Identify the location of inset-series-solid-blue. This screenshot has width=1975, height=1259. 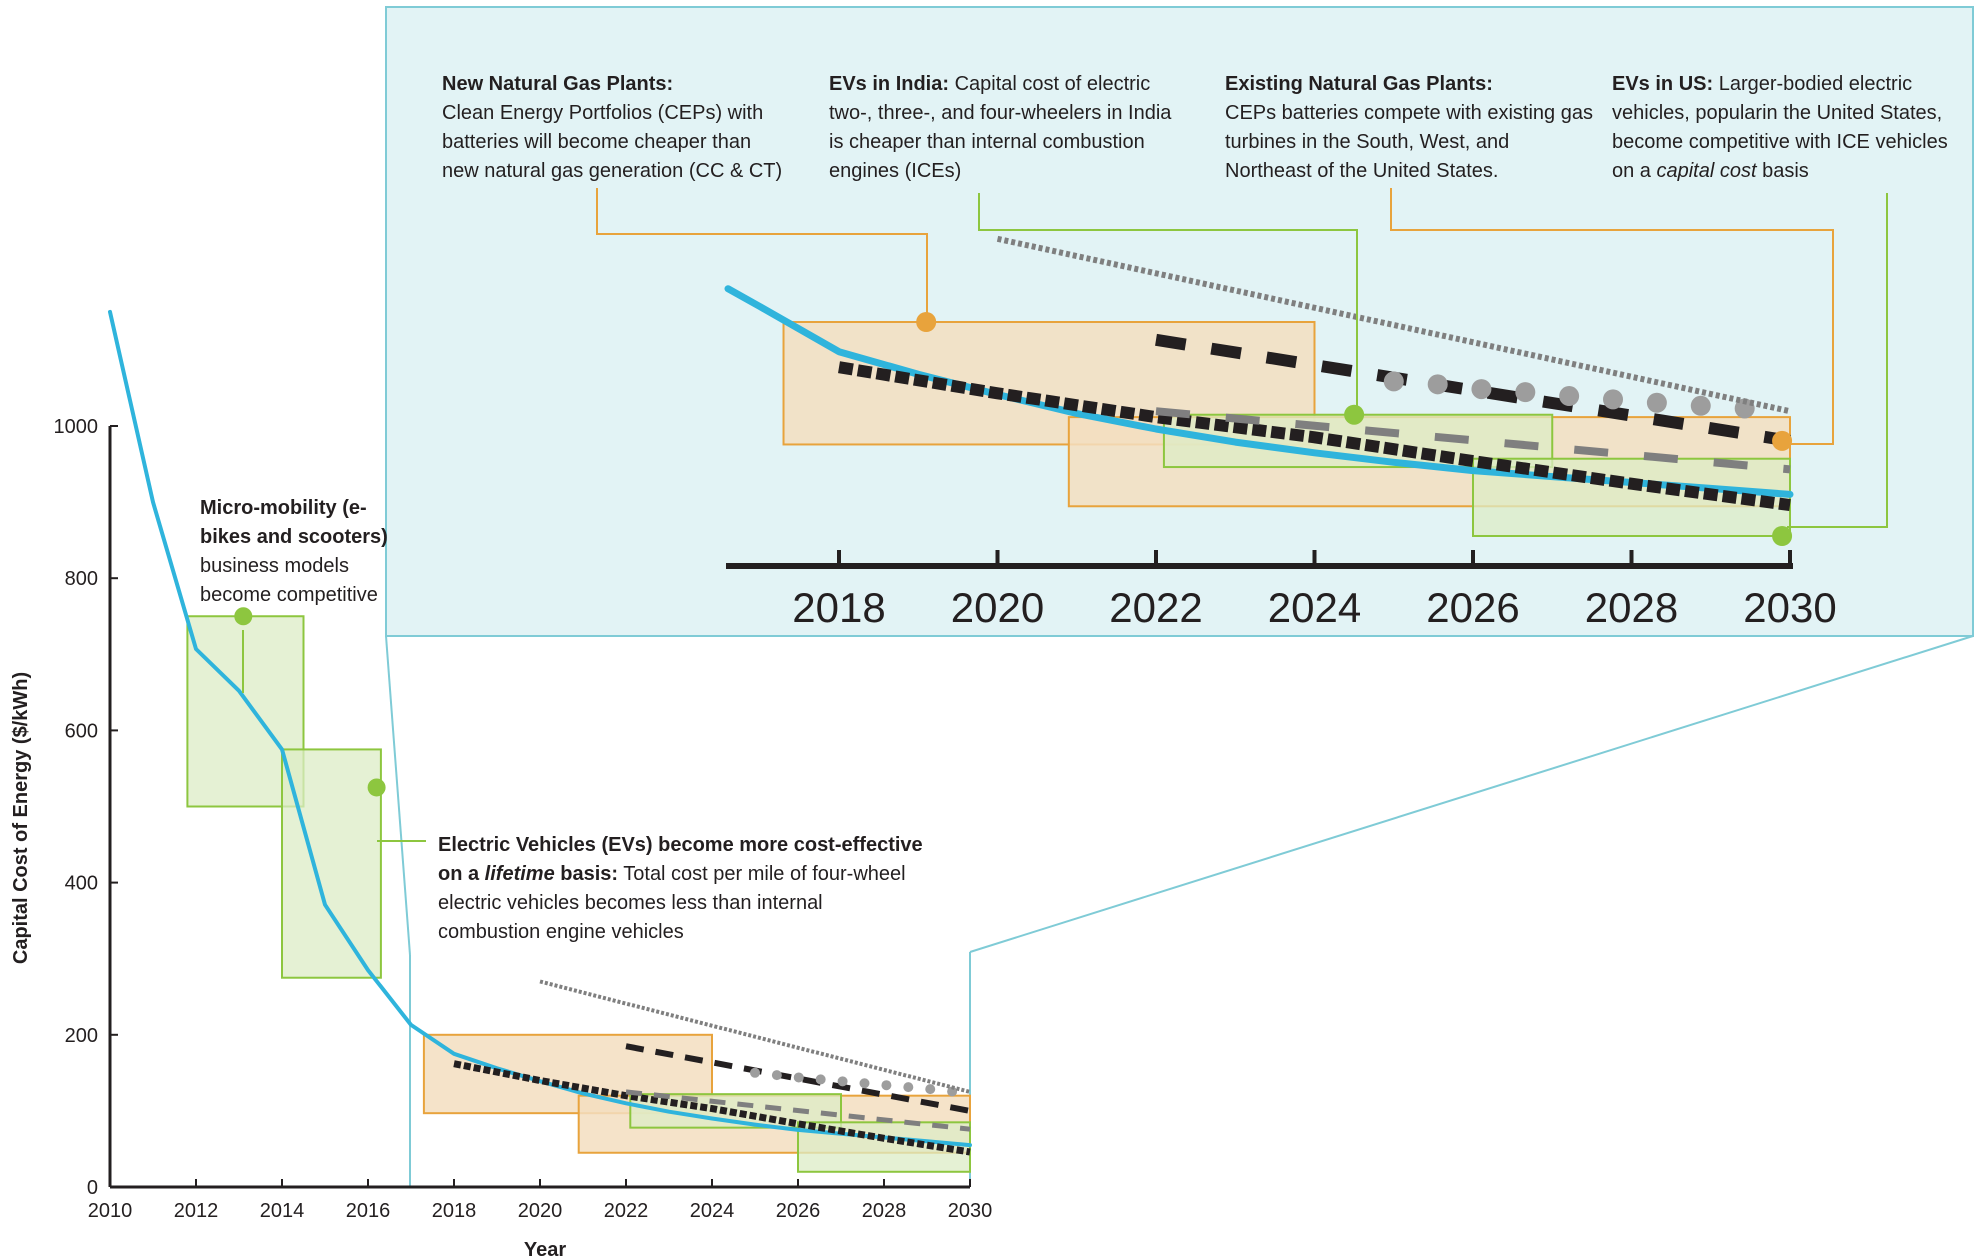
(1259, 391).